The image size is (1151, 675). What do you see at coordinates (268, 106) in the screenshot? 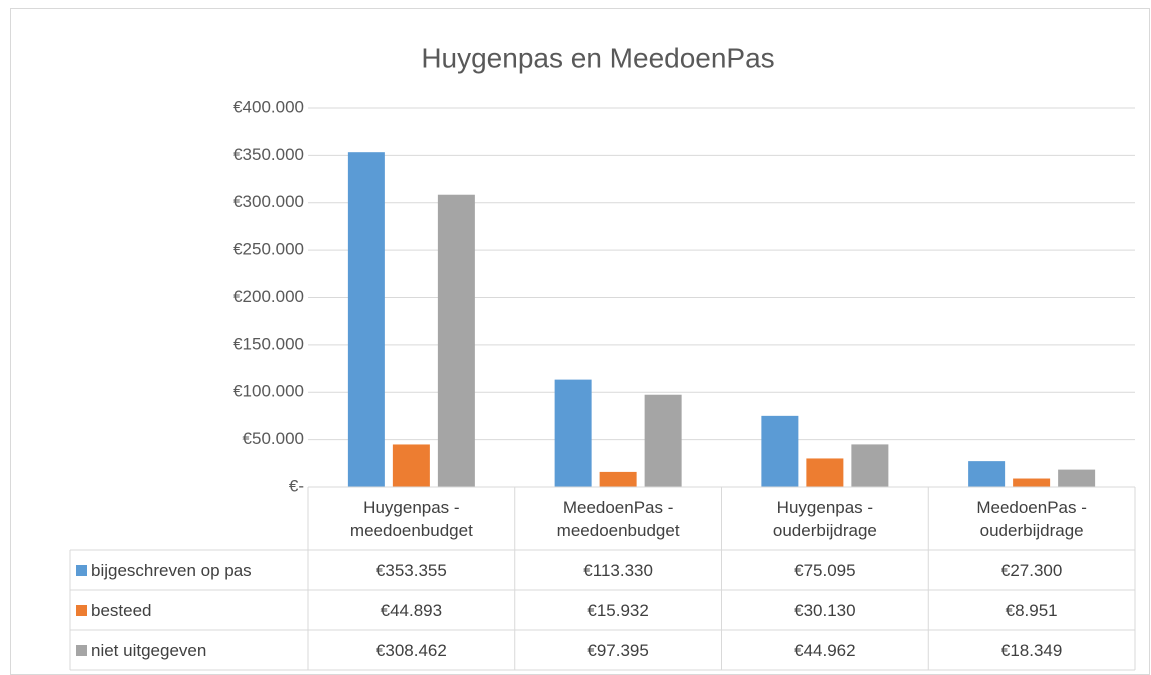
I see `y-tick-label: €400.000` at bounding box center [268, 106].